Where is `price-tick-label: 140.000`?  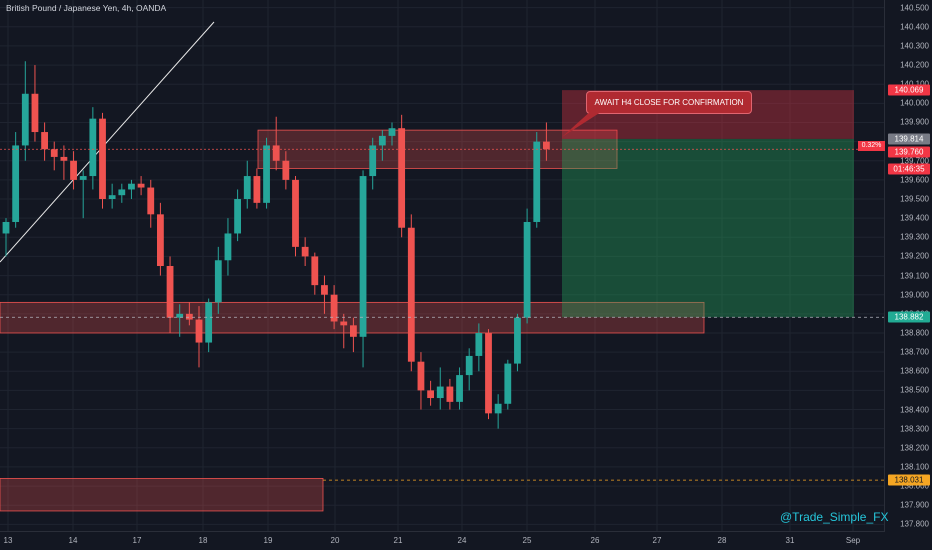
price-tick-label: 140.000 is located at coordinates (914, 103).